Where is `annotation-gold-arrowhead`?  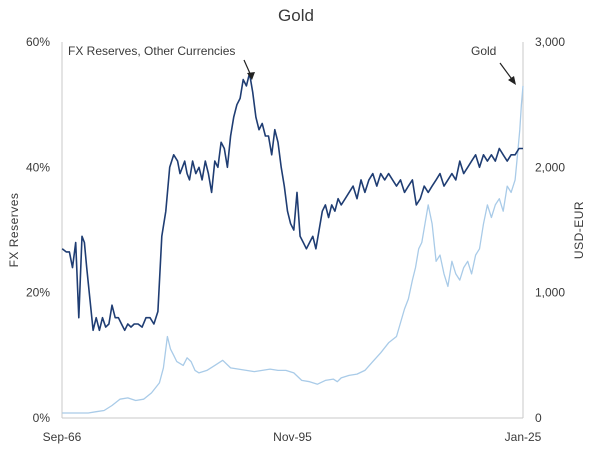
annotation-gold-arrowhead is located at coordinates (512, 80).